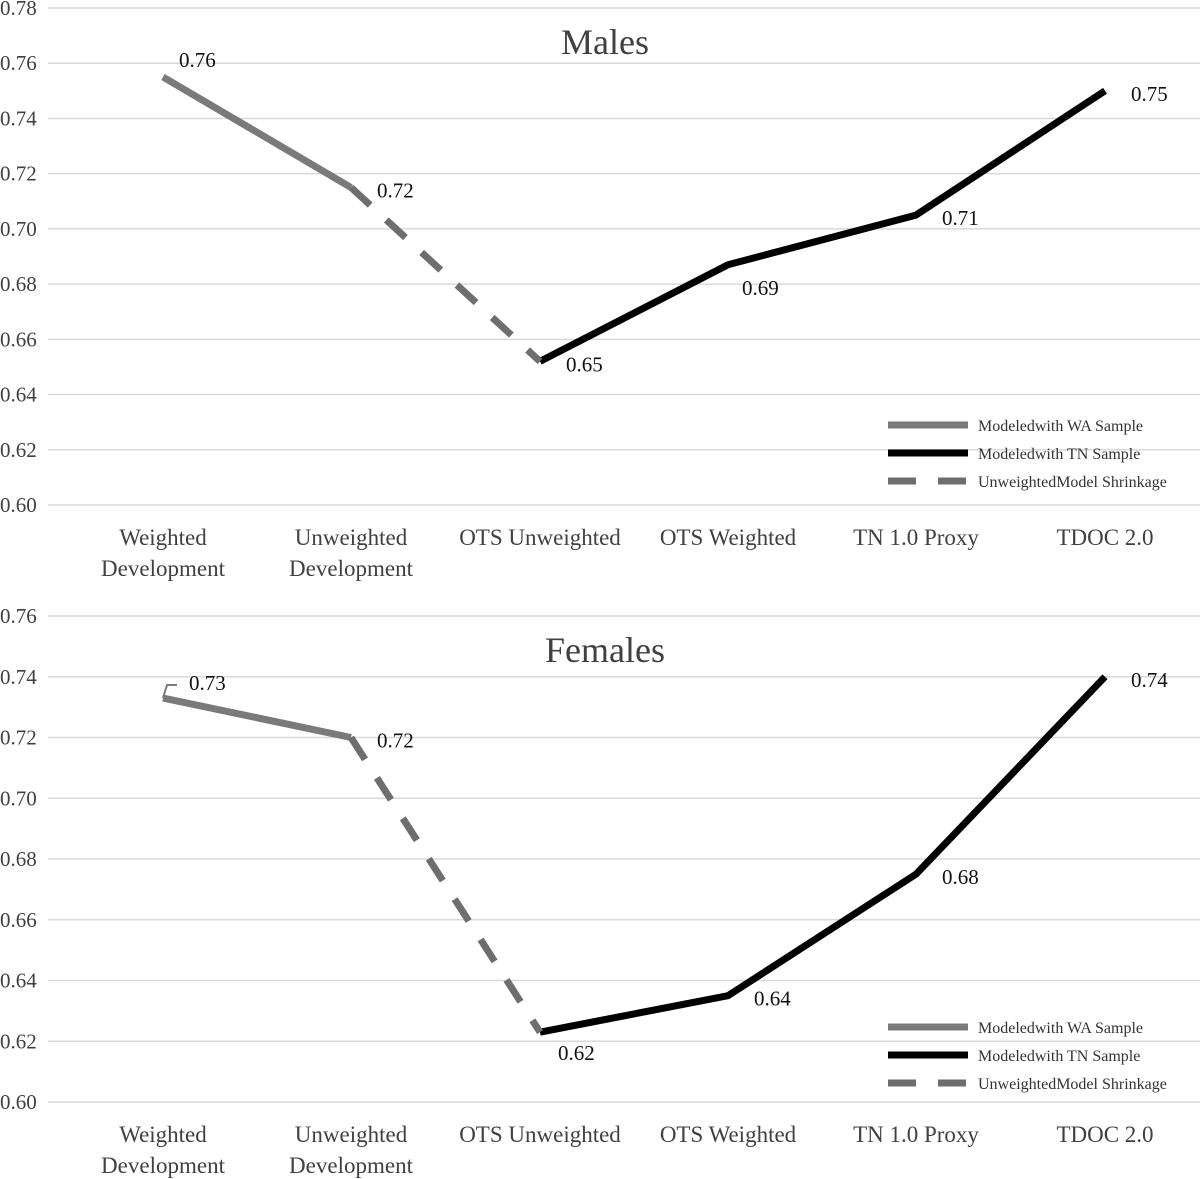  I want to click on y-tick-label: 0.78, so click(18, 10).